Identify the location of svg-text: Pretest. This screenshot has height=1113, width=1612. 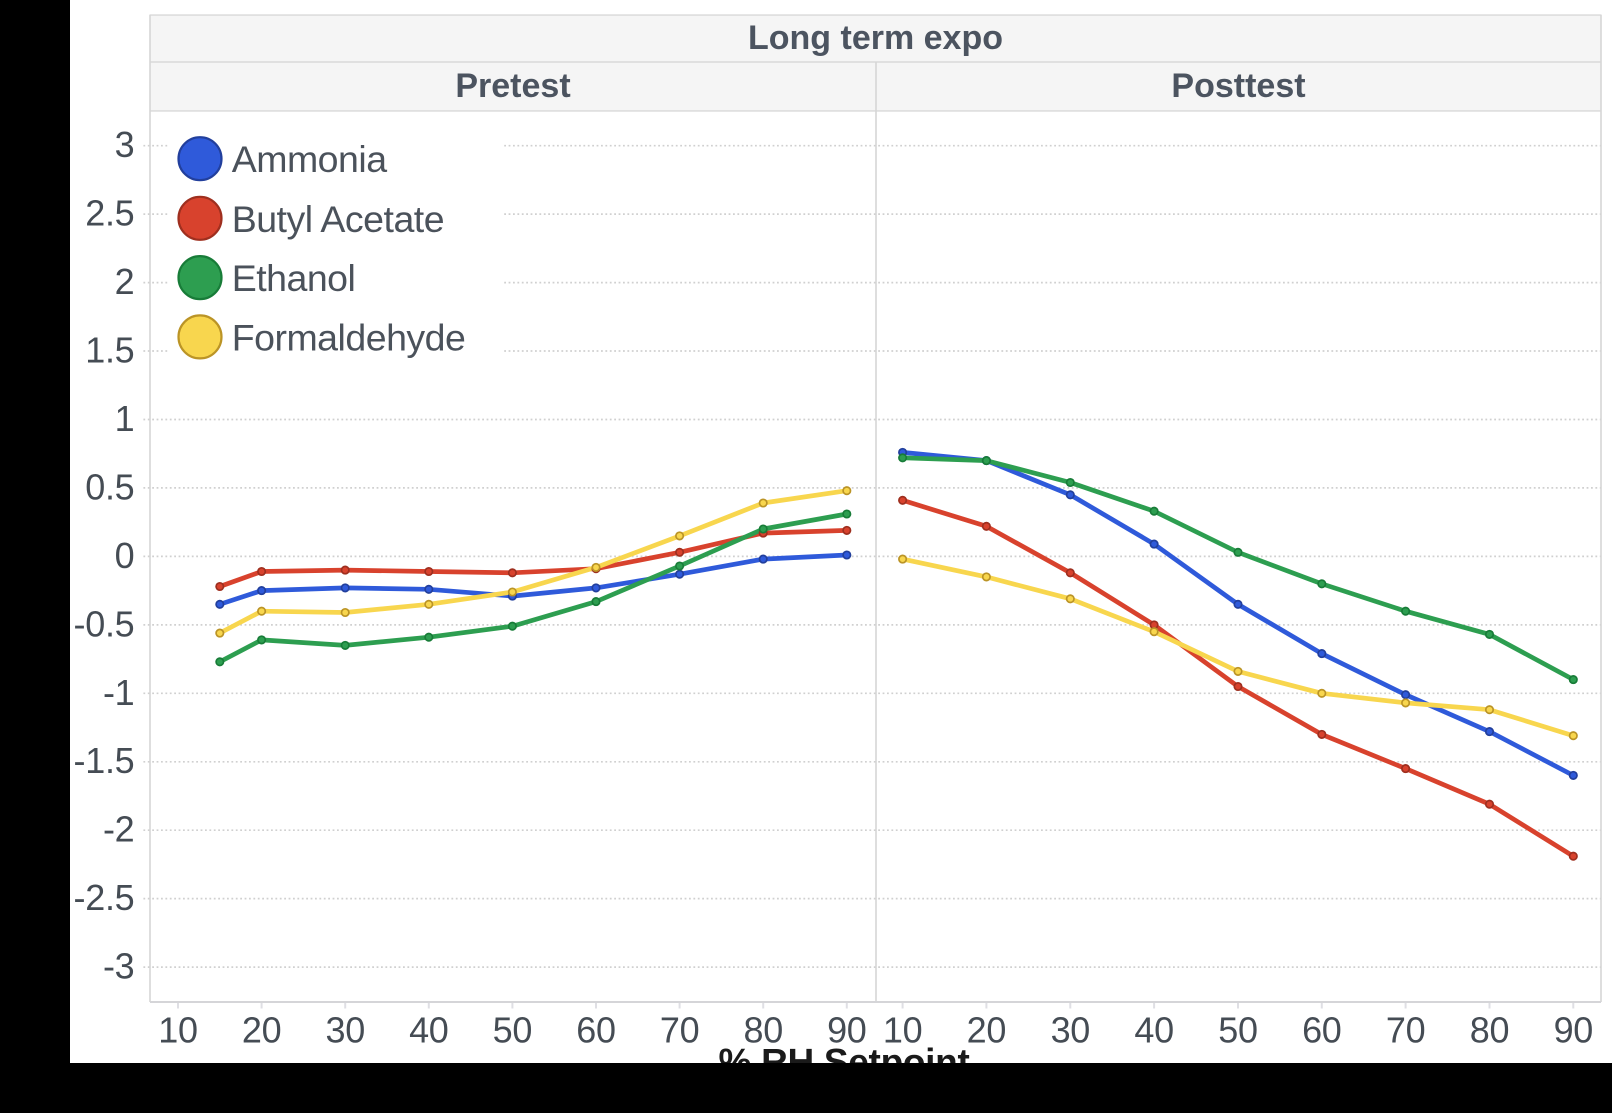
(512, 86).